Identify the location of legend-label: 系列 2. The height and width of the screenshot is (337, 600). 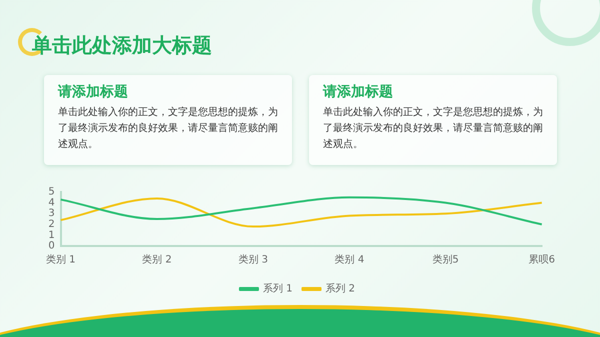
(341, 288).